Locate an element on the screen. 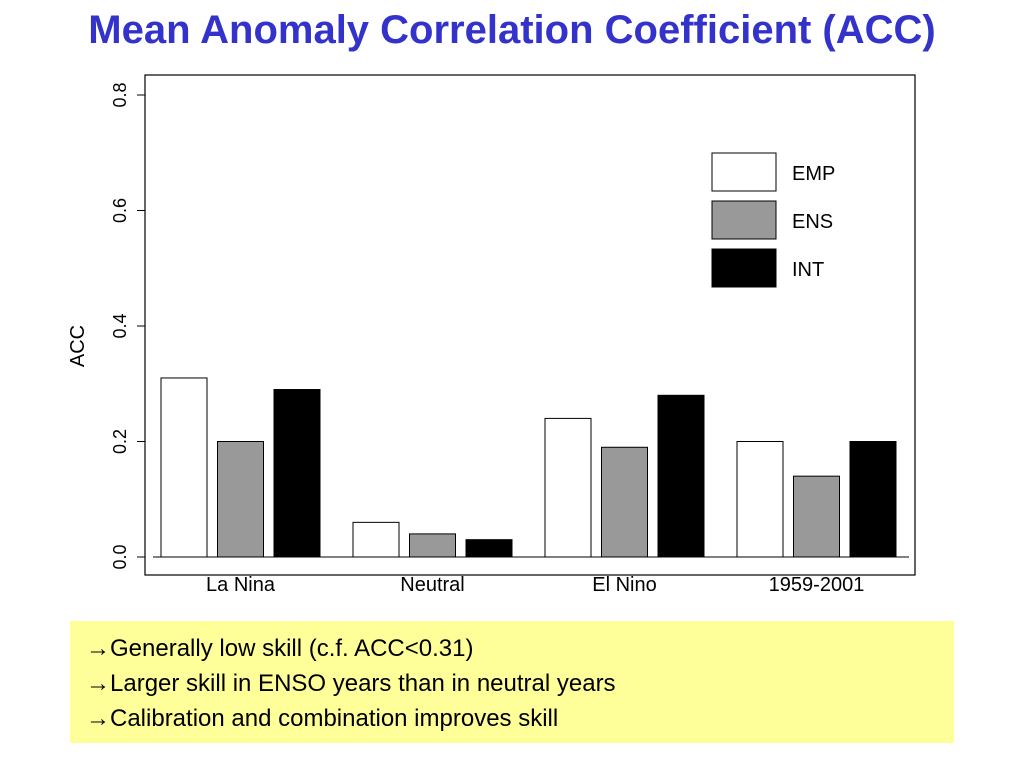 The image size is (1024, 768). legend: EMP ENS INT is located at coordinates (773, 220).